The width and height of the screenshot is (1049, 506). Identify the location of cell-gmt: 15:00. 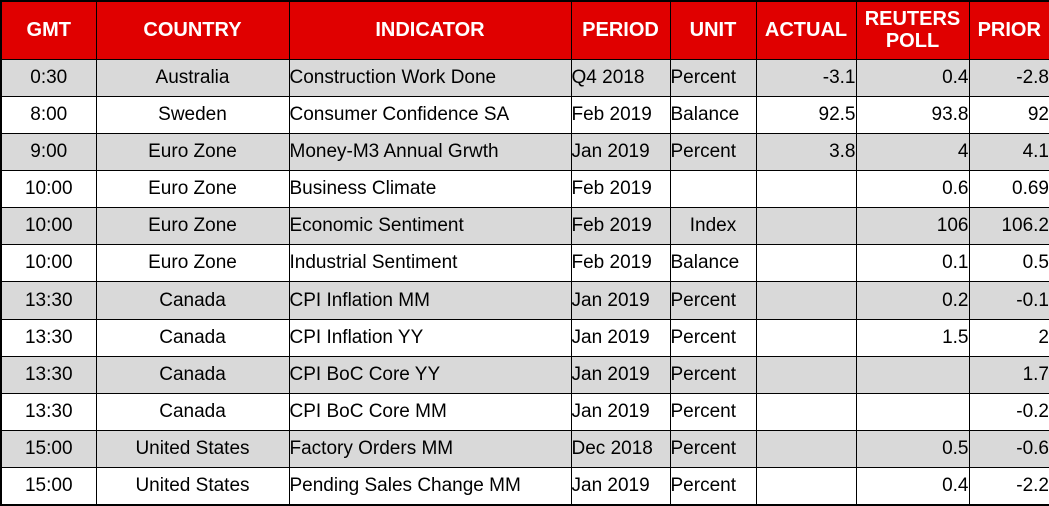
(48, 486).